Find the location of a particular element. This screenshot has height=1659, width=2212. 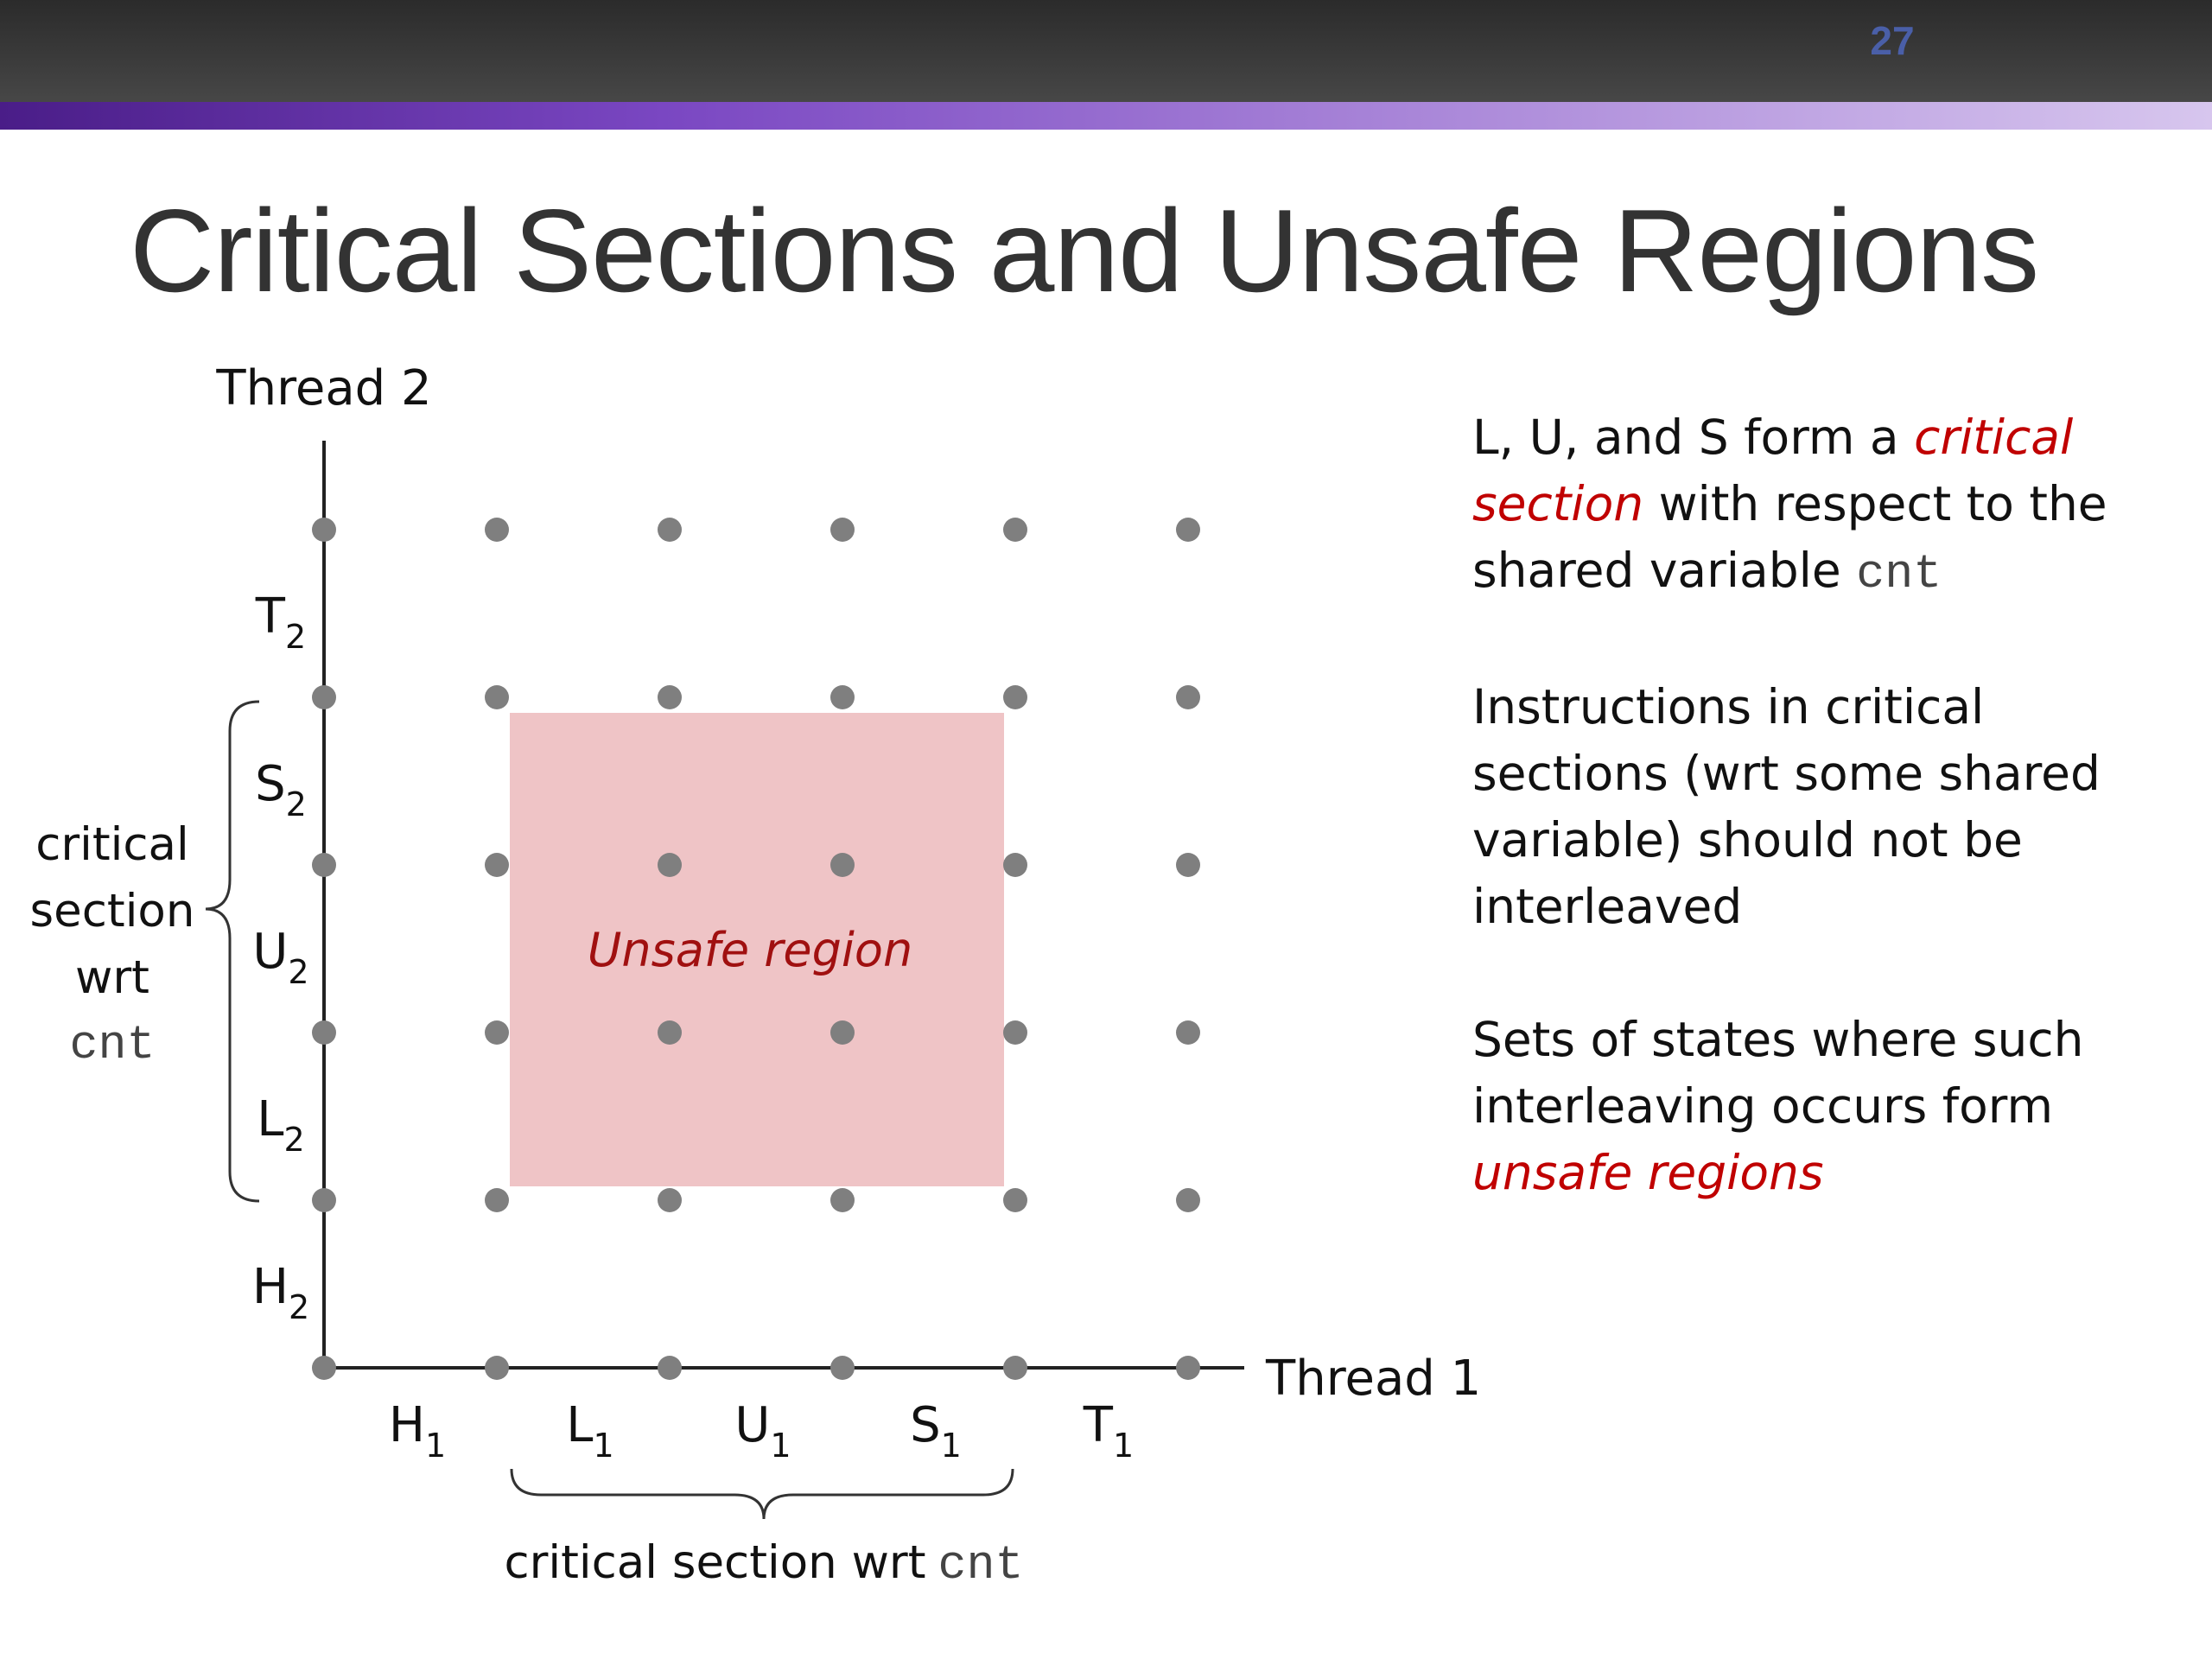

slide-title: Critical Sections and Unsafe Regions is located at coordinates (1084, 250).